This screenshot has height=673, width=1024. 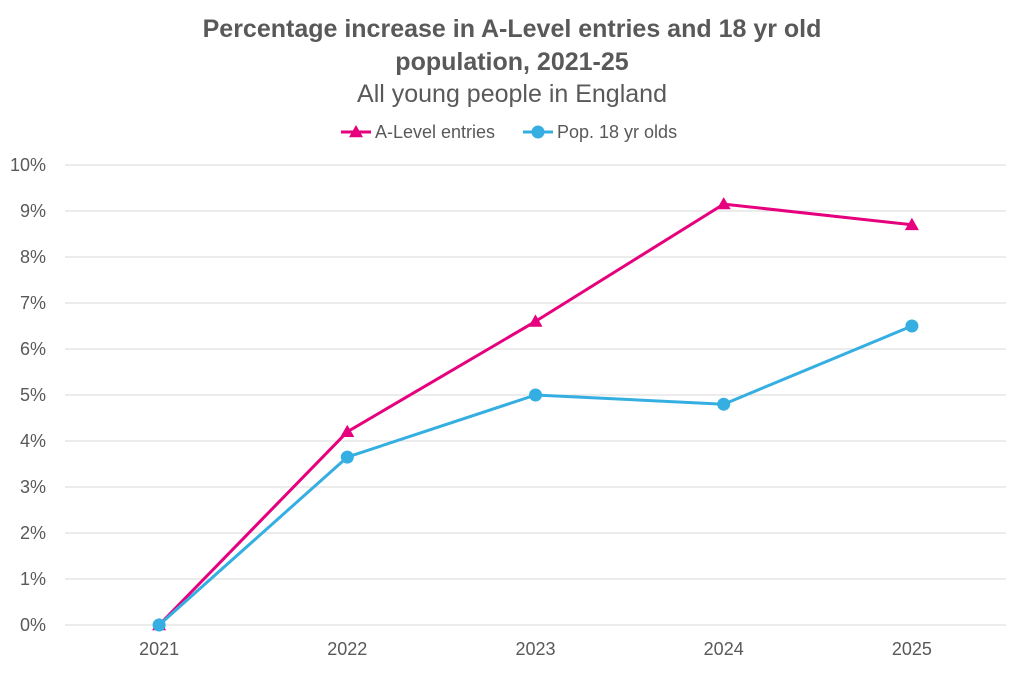 I want to click on legend-item: Pop. 18 yr olds, so click(x=600, y=132).